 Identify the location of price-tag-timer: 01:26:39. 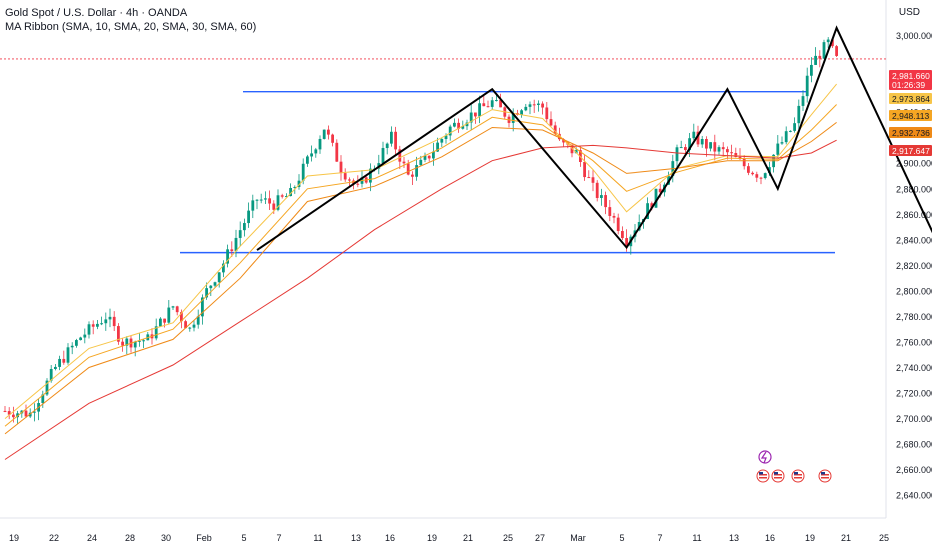
(908, 85).